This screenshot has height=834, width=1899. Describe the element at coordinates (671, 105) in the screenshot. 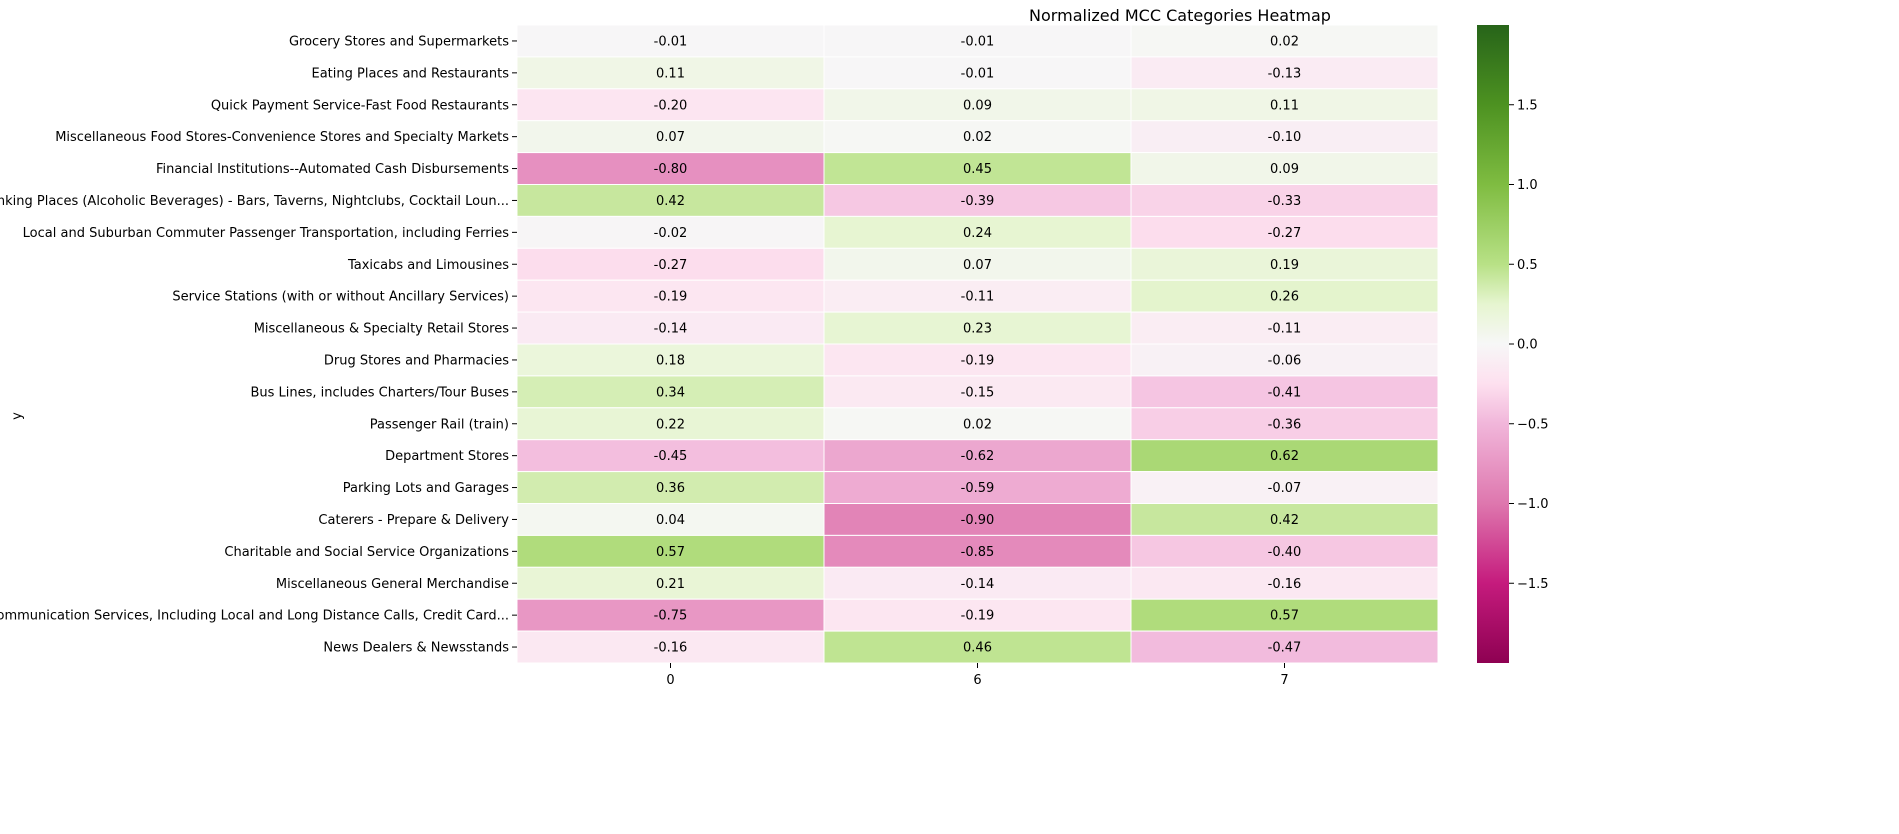

I see `cell-value-label: -0.20` at that location.